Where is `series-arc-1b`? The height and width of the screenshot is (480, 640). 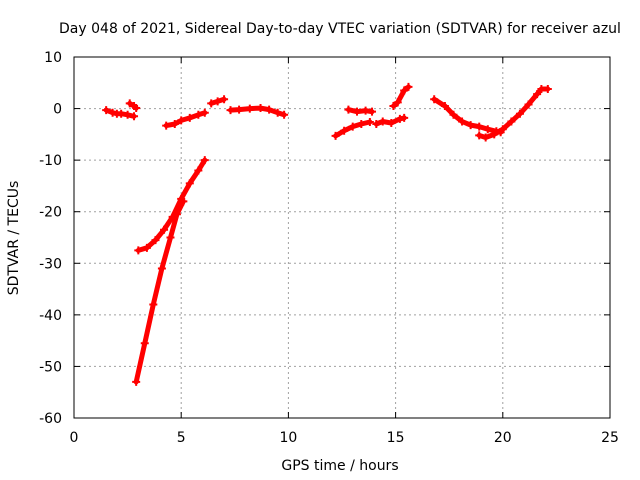 series-arc-1b is located at coordinates (133, 106).